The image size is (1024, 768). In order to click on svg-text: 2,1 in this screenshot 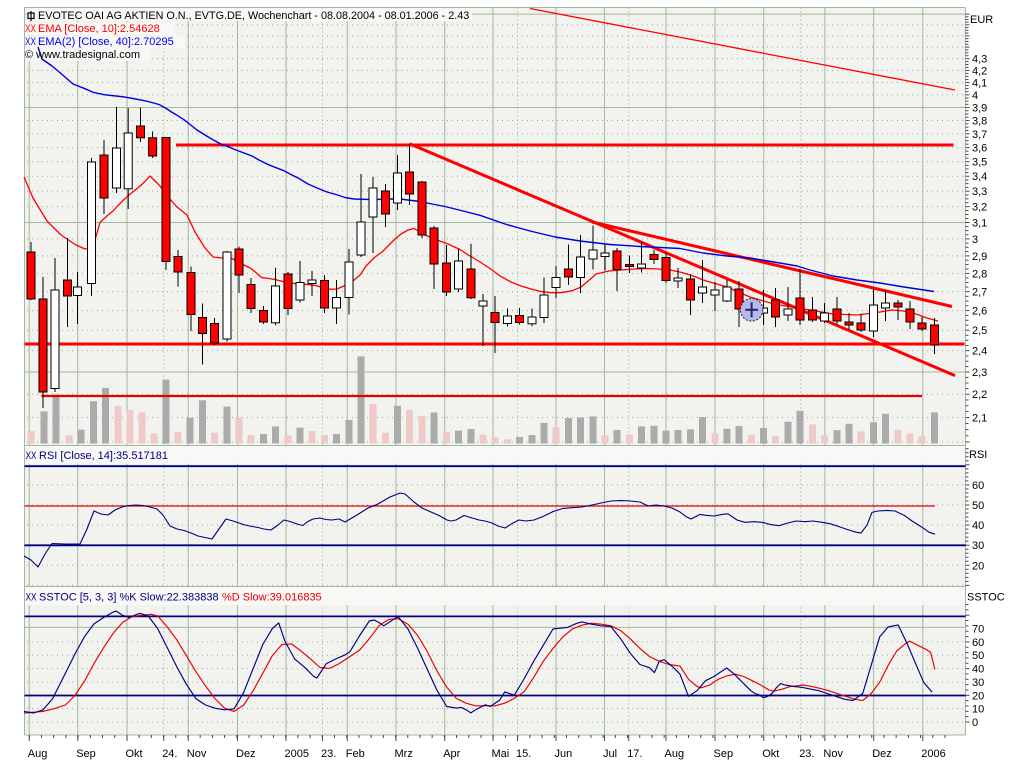, I will do `click(979, 419)`.